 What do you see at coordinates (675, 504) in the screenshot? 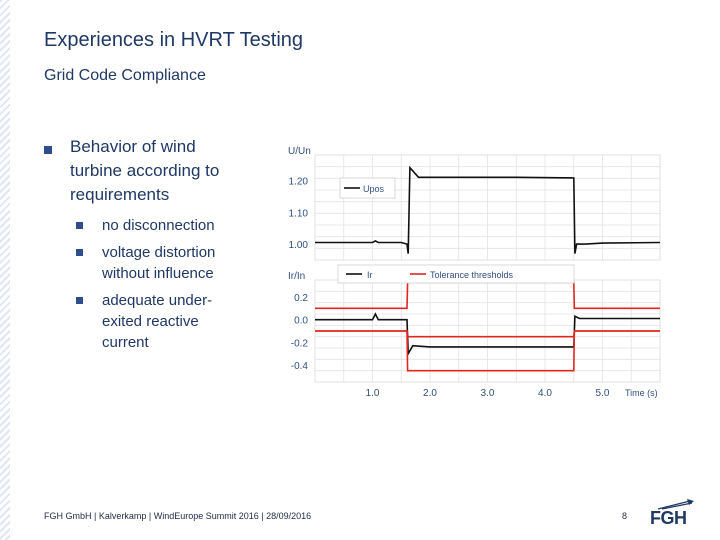
I see `logo-swoosh-icon` at bounding box center [675, 504].